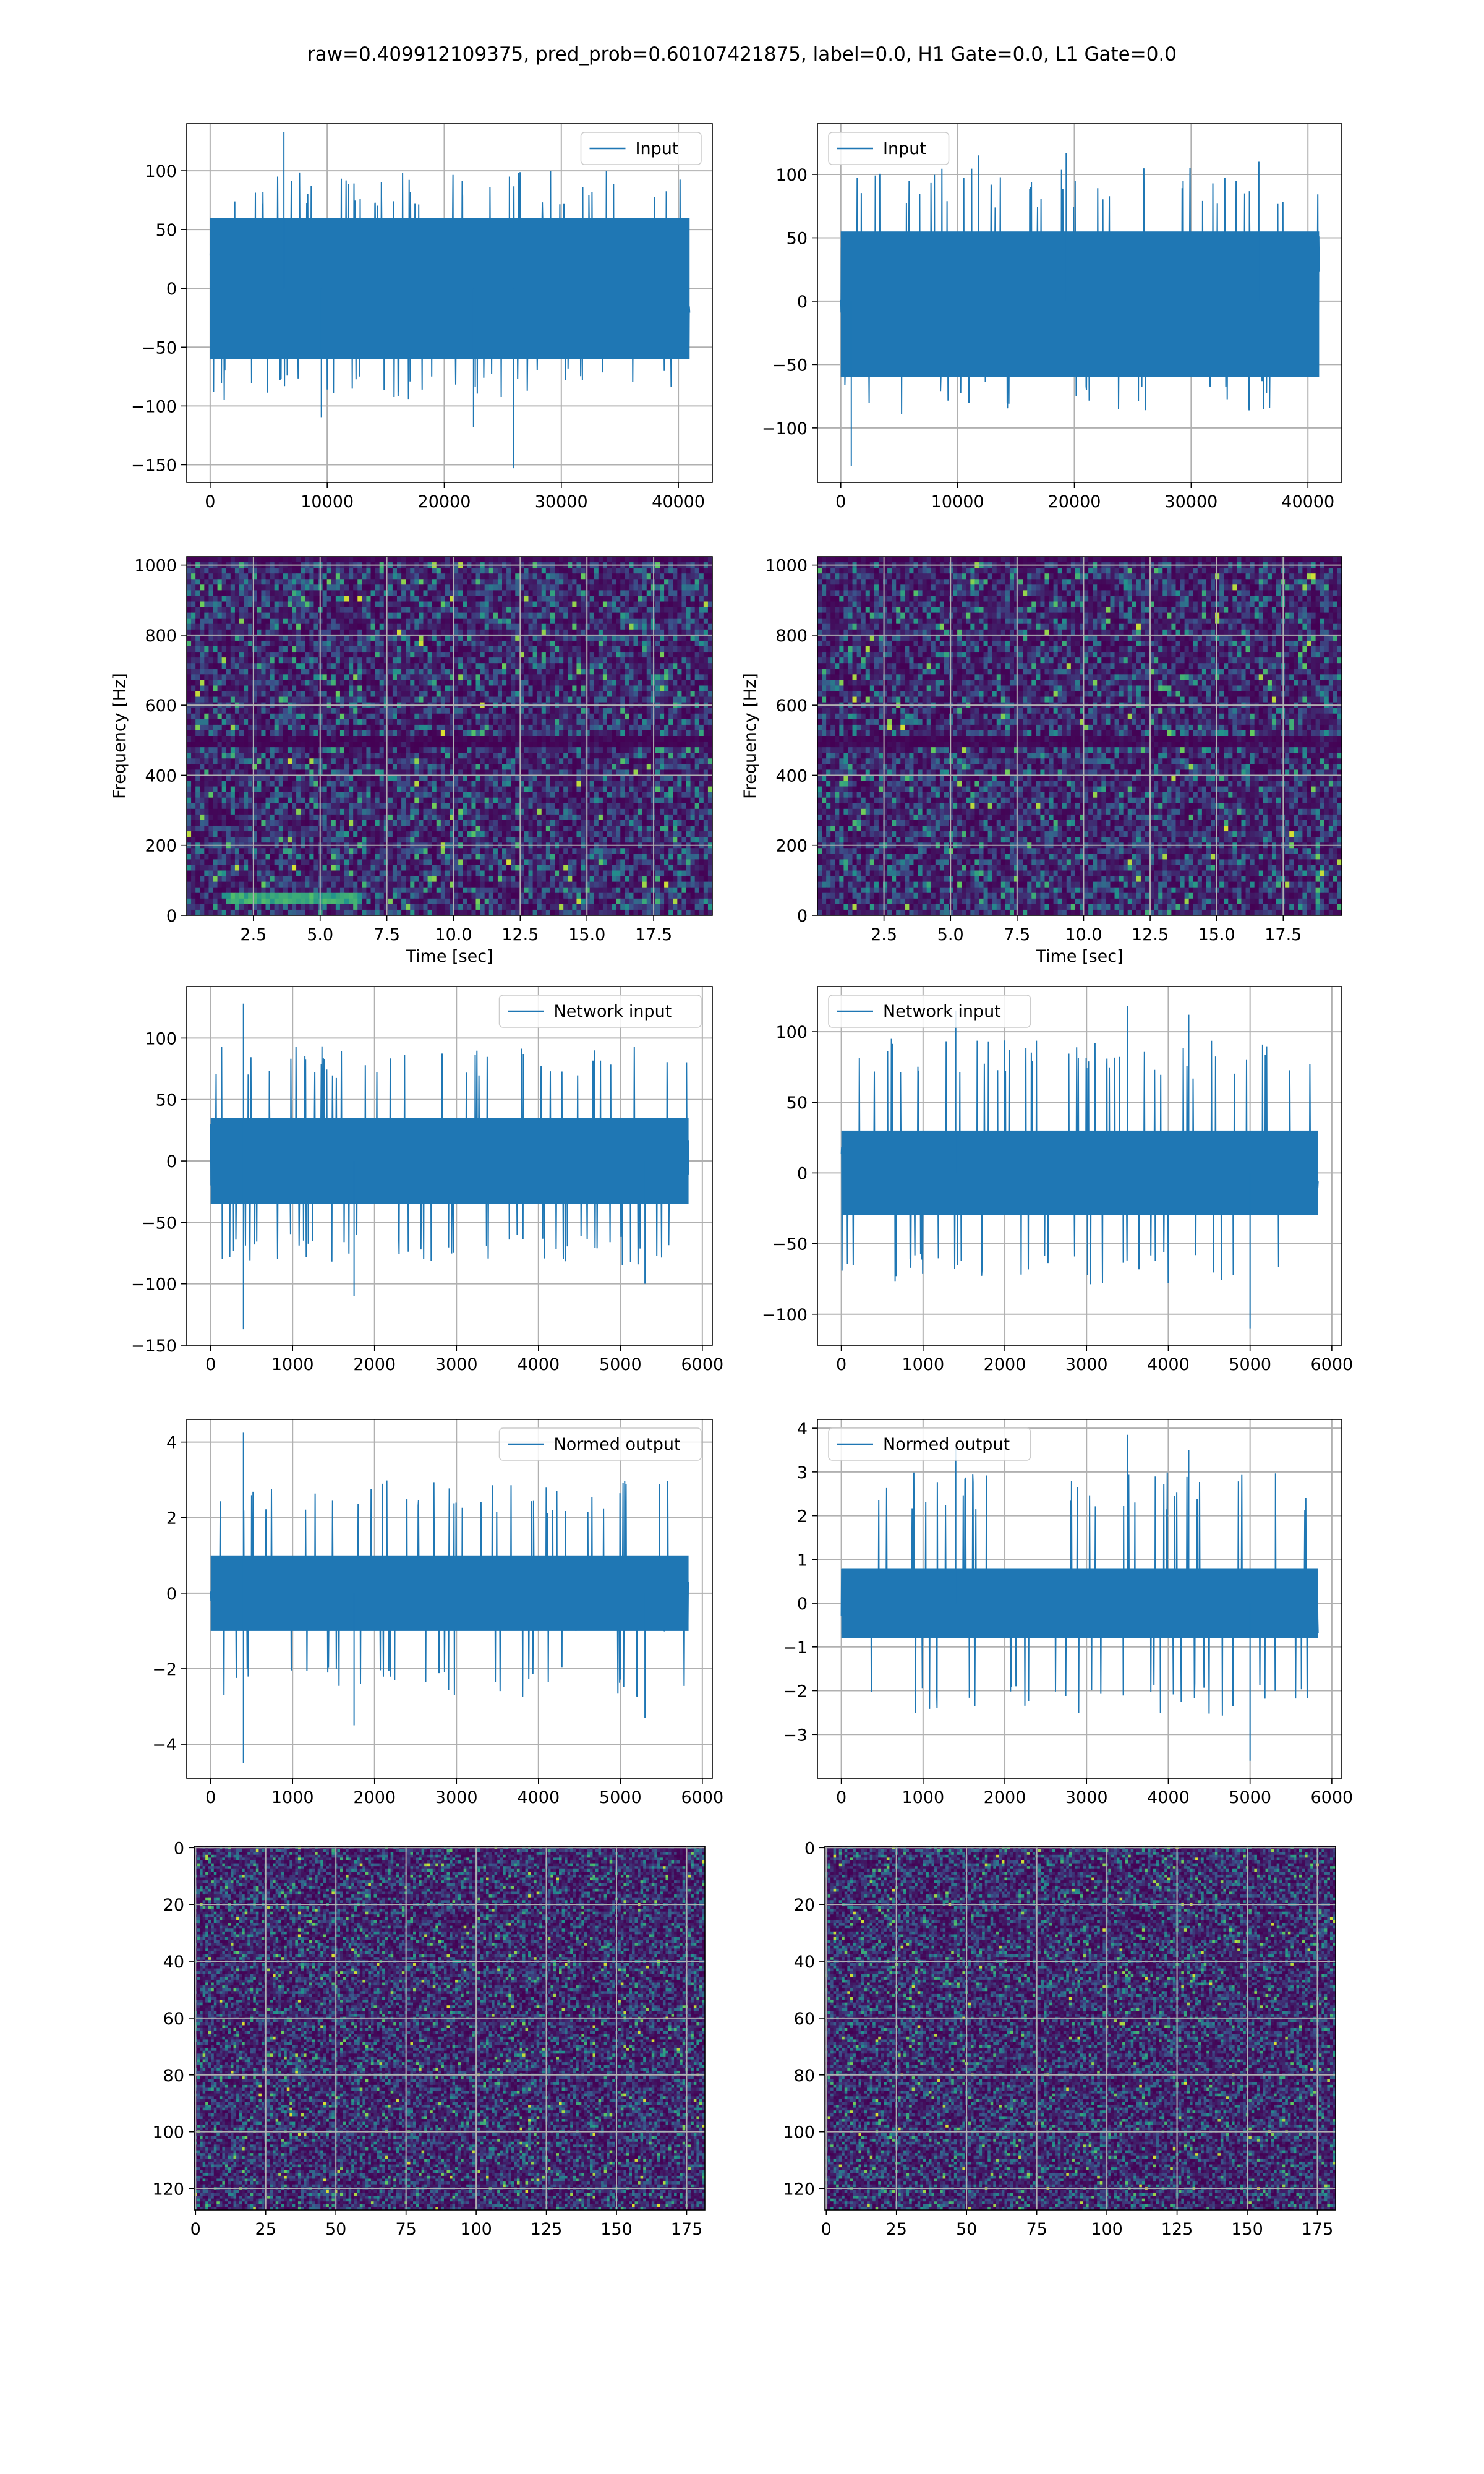 This screenshot has width=1484, height=2474. What do you see at coordinates (1307, 501) in the screenshot?
I see `x-tick-label: 40000` at bounding box center [1307, 501].